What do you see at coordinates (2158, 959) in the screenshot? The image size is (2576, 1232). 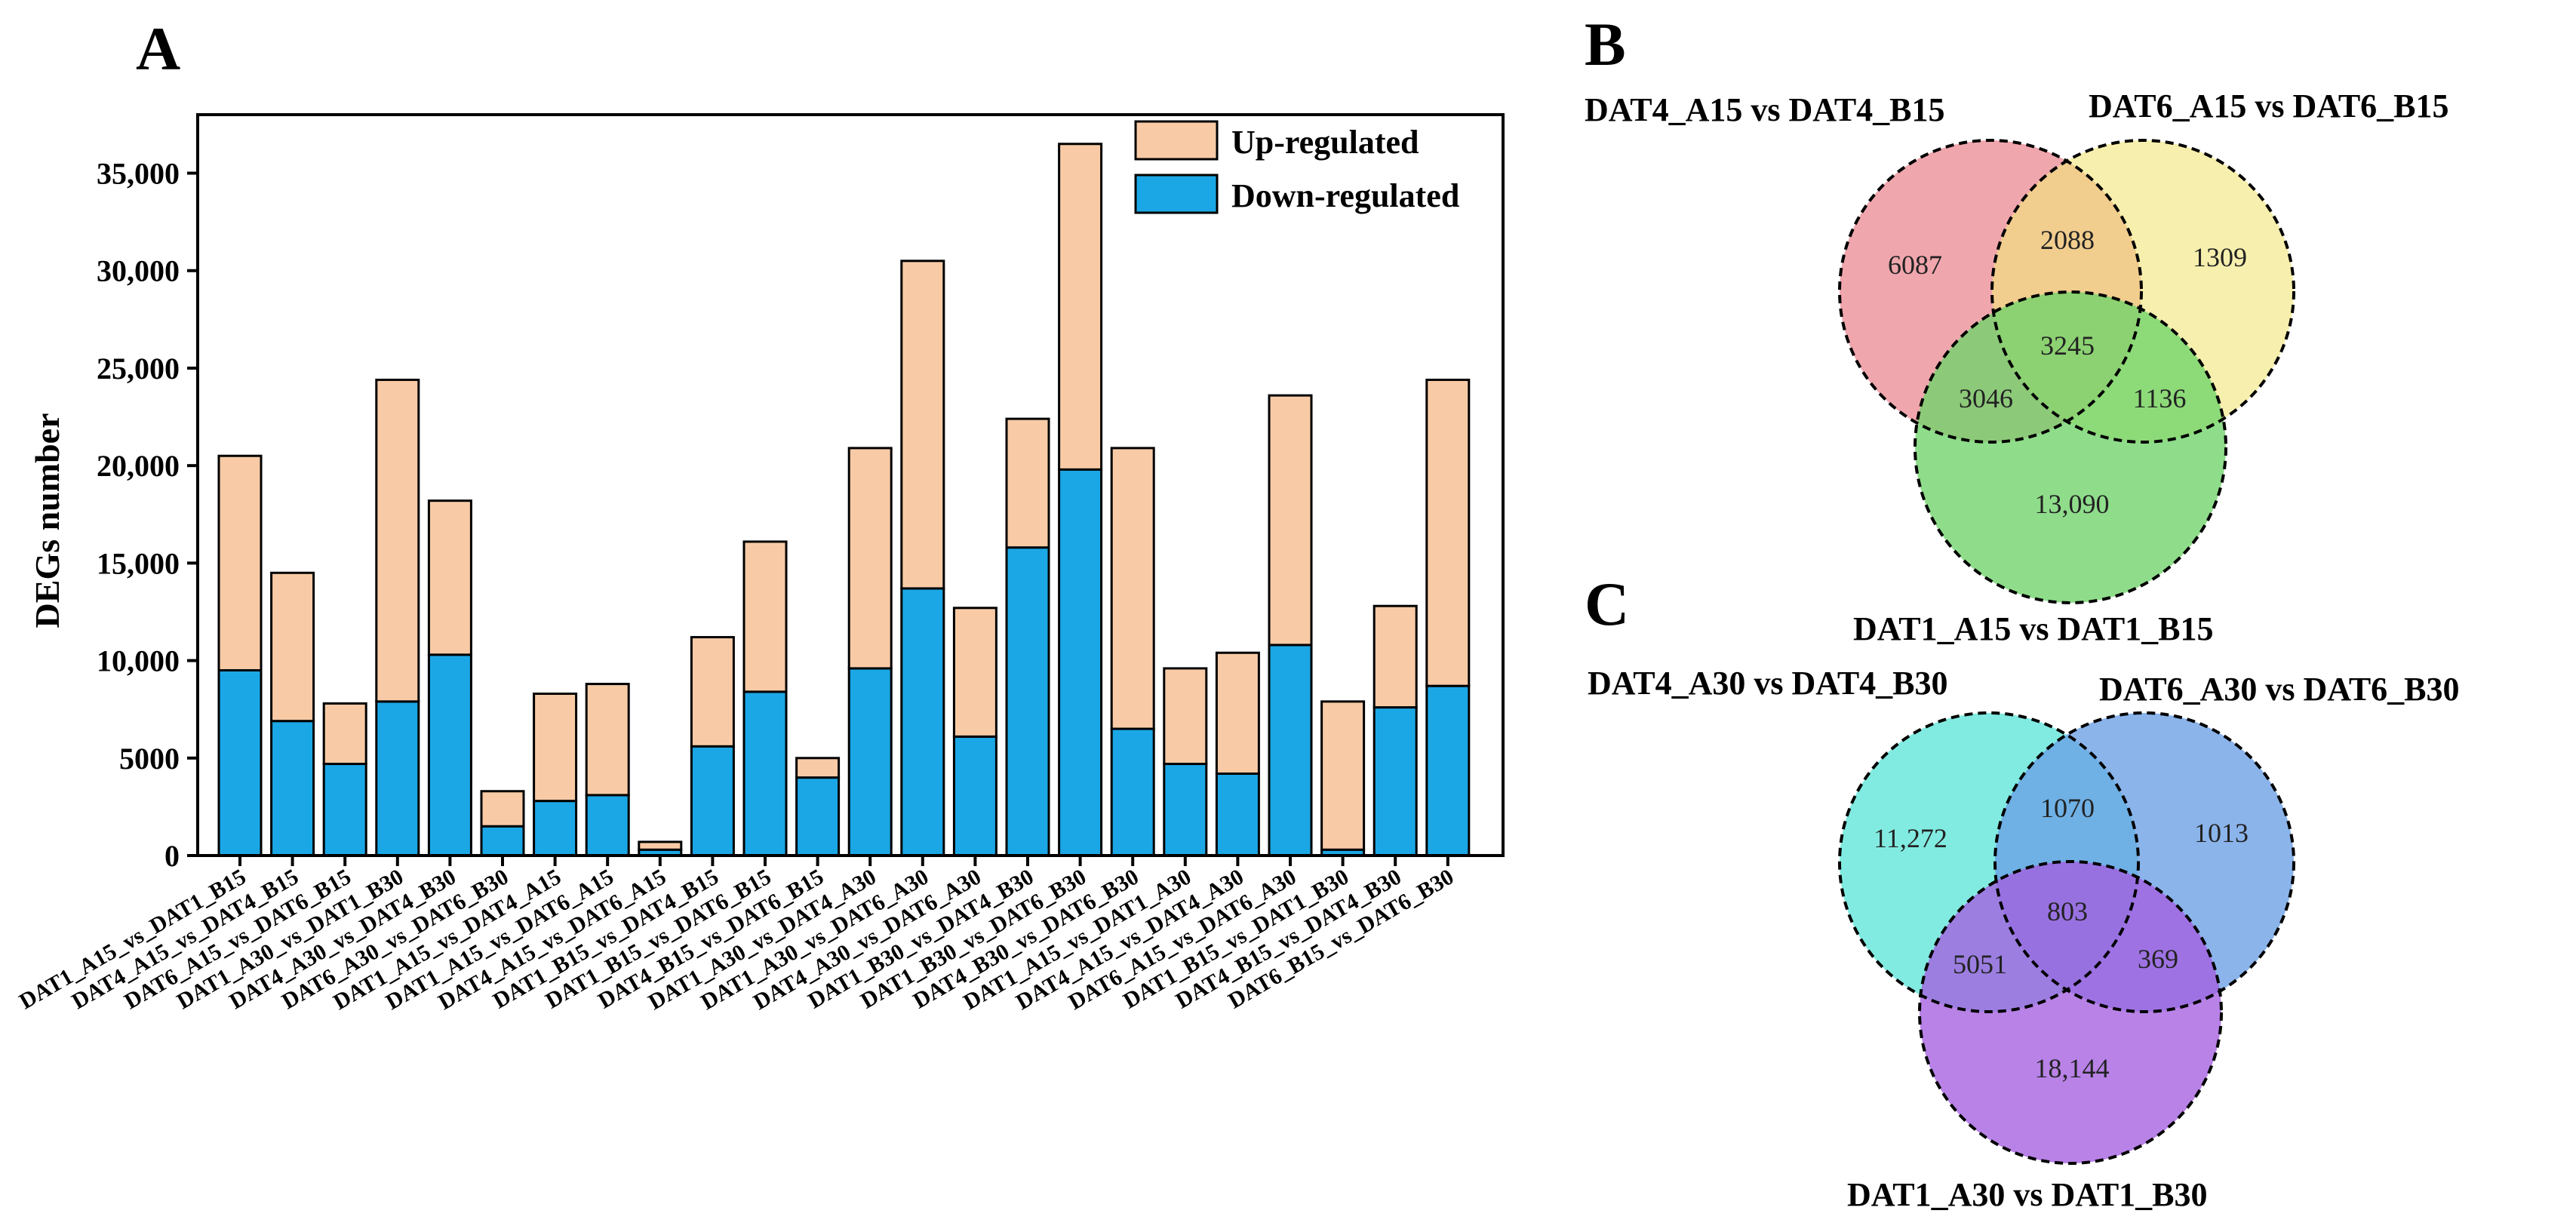 I see `venn-c-region-23: 369` at bounding box center [2158, 959].